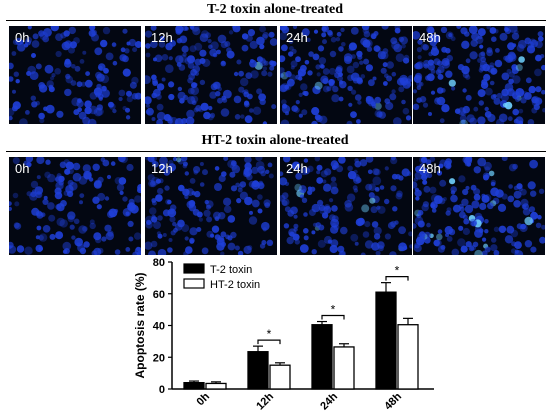  Describe the element at coordinates (269, 334) in the screenshot. I see `significance-marker: *` at that location.